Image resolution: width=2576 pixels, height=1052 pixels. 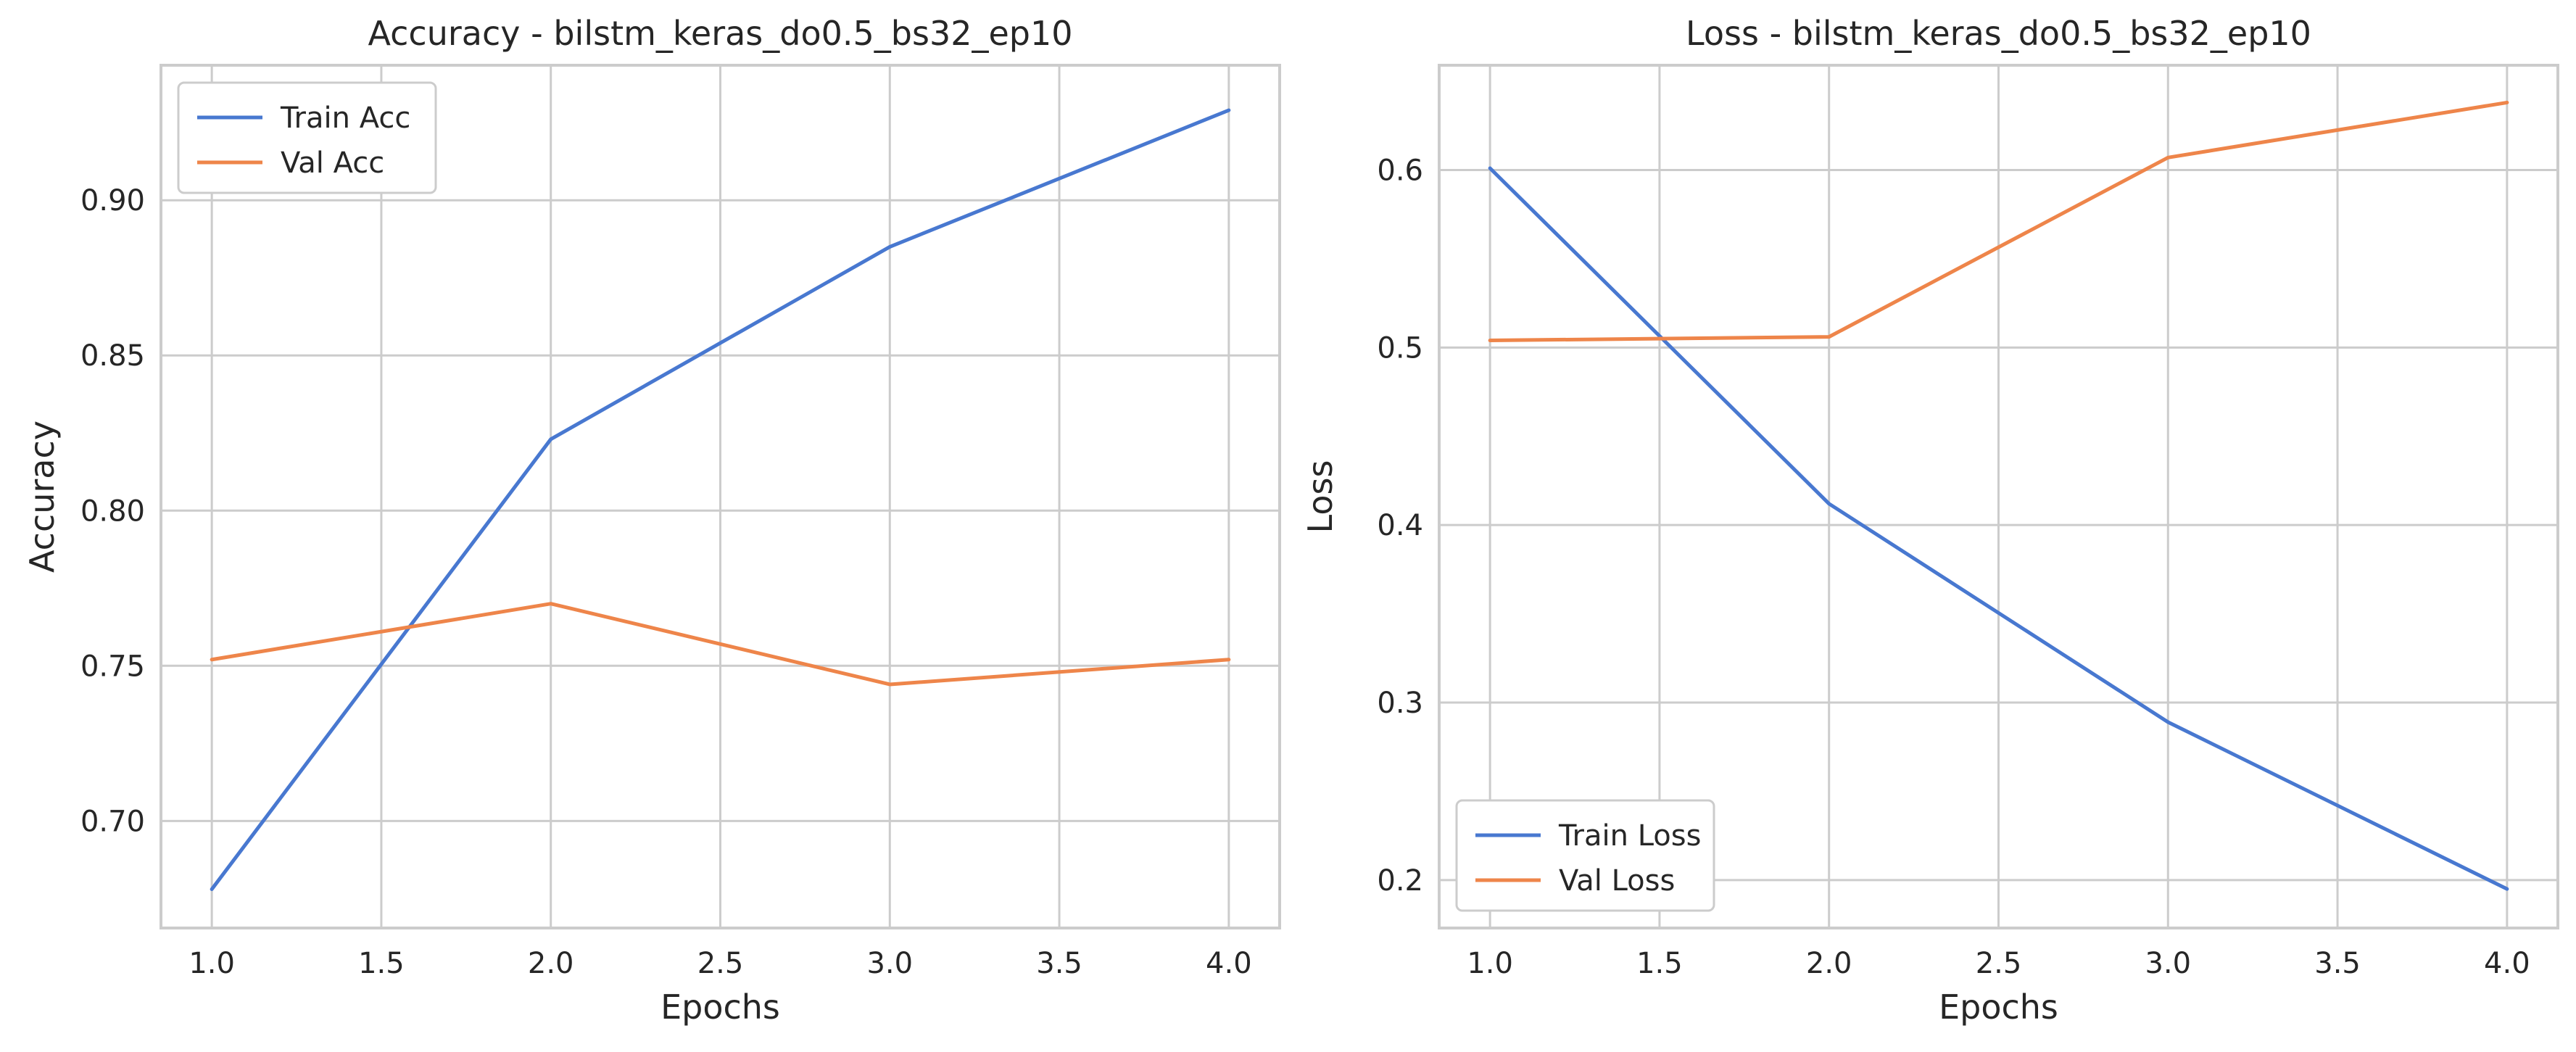 I want to click on y-tick-label: 0.90, so click(x=113, y=201).